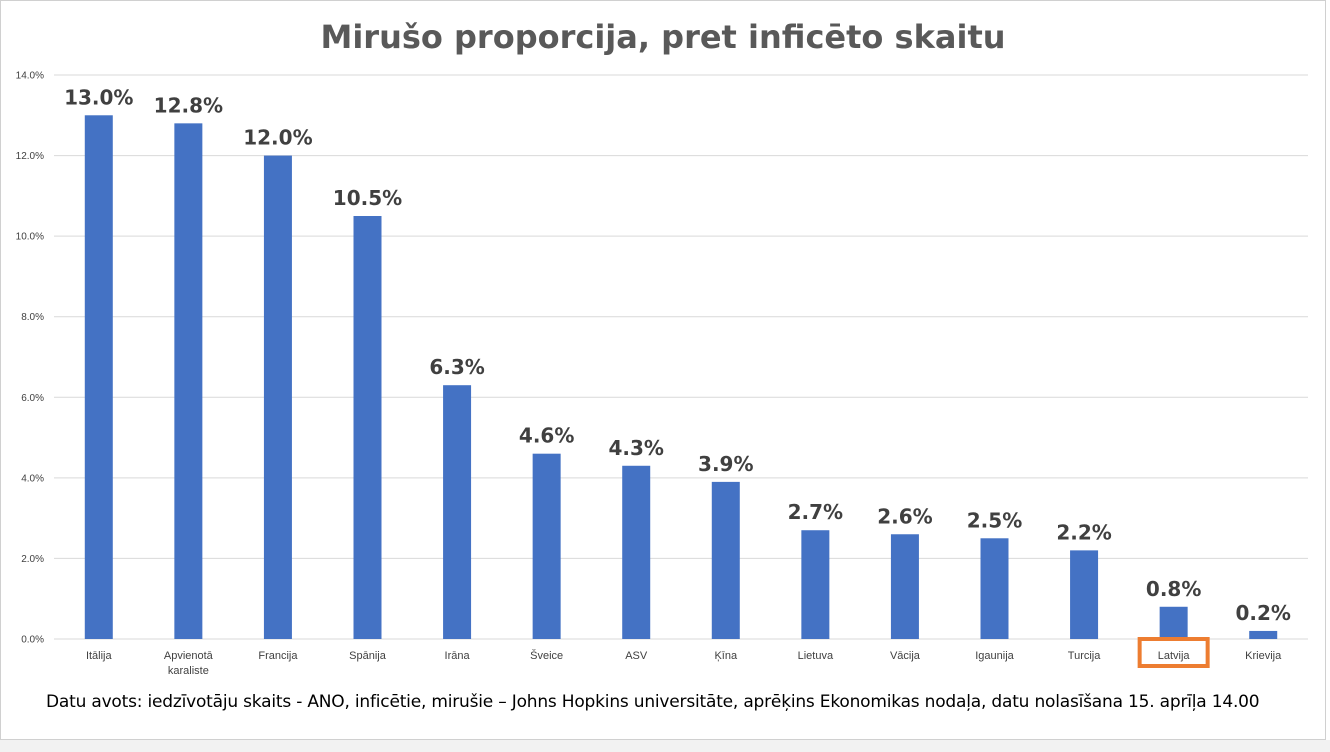  What do you see at coordinates (456, 367) in the screenshot?
I see `data-label: 6.3%` at bounding box center [456, 367].